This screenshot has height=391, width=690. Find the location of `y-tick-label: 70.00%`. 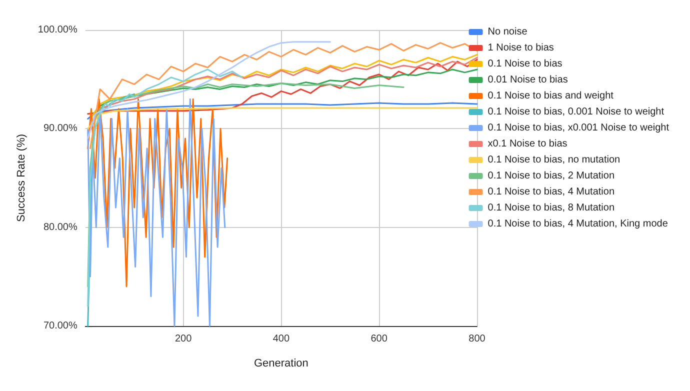

y-tick-label: 70.00% is located at coordinates (60, 326).